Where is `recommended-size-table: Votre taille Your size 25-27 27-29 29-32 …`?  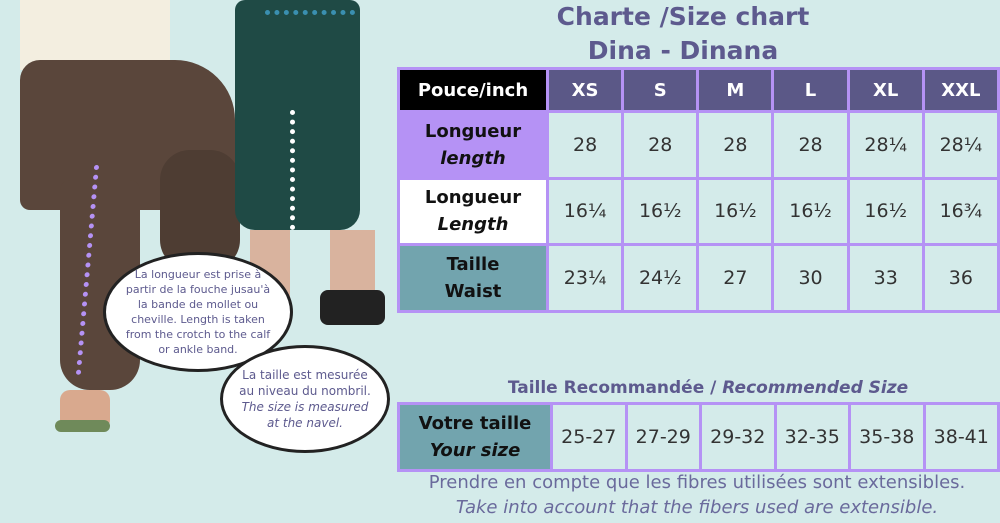
recommended-size-table: Votre taille Your size 25-27 27-29 29-32 … is located at coordinates (698, 437).